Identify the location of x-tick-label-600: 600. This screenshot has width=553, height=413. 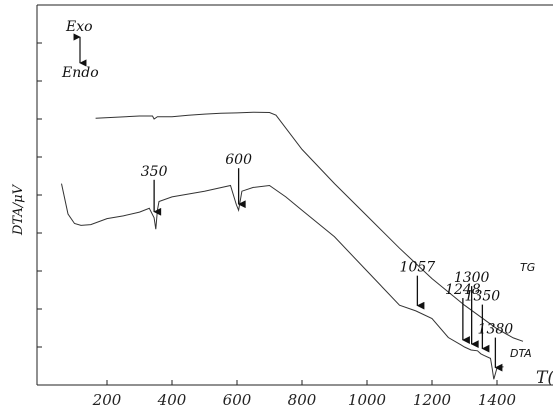
(237, 400).